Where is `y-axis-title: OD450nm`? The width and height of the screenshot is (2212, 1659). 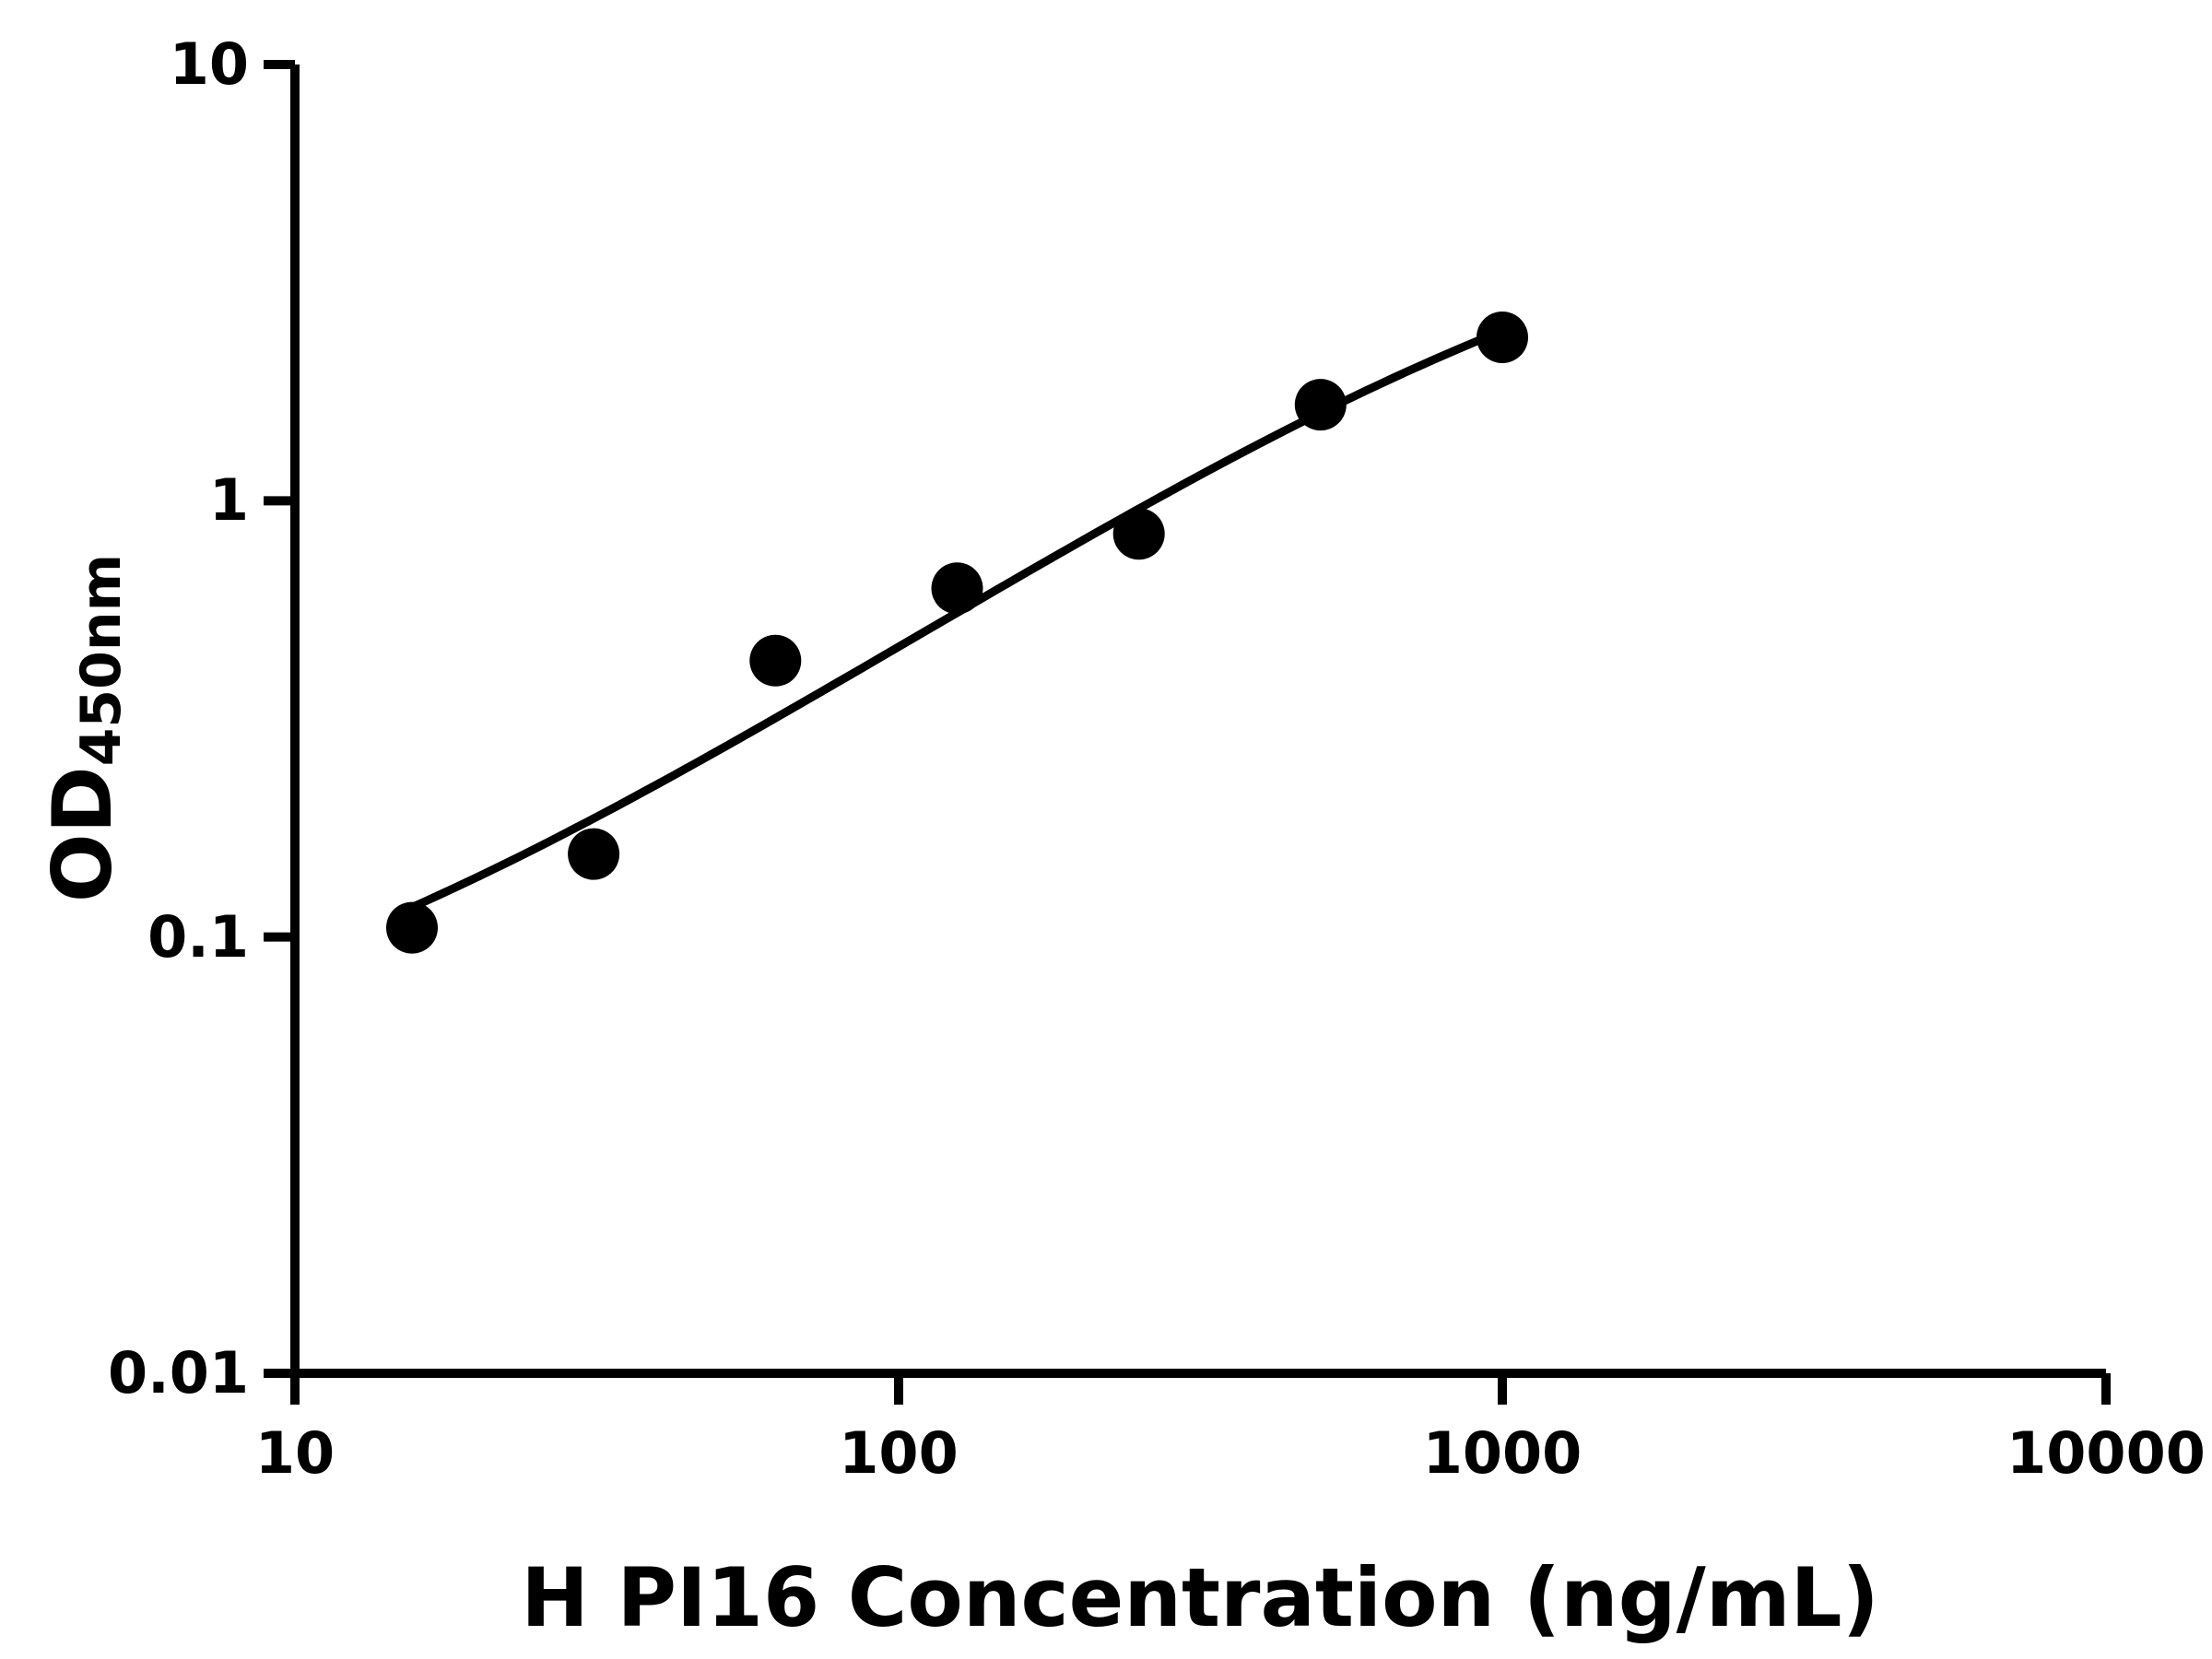 y-axis-title: OD450nm is located at coordinates (84, 728).